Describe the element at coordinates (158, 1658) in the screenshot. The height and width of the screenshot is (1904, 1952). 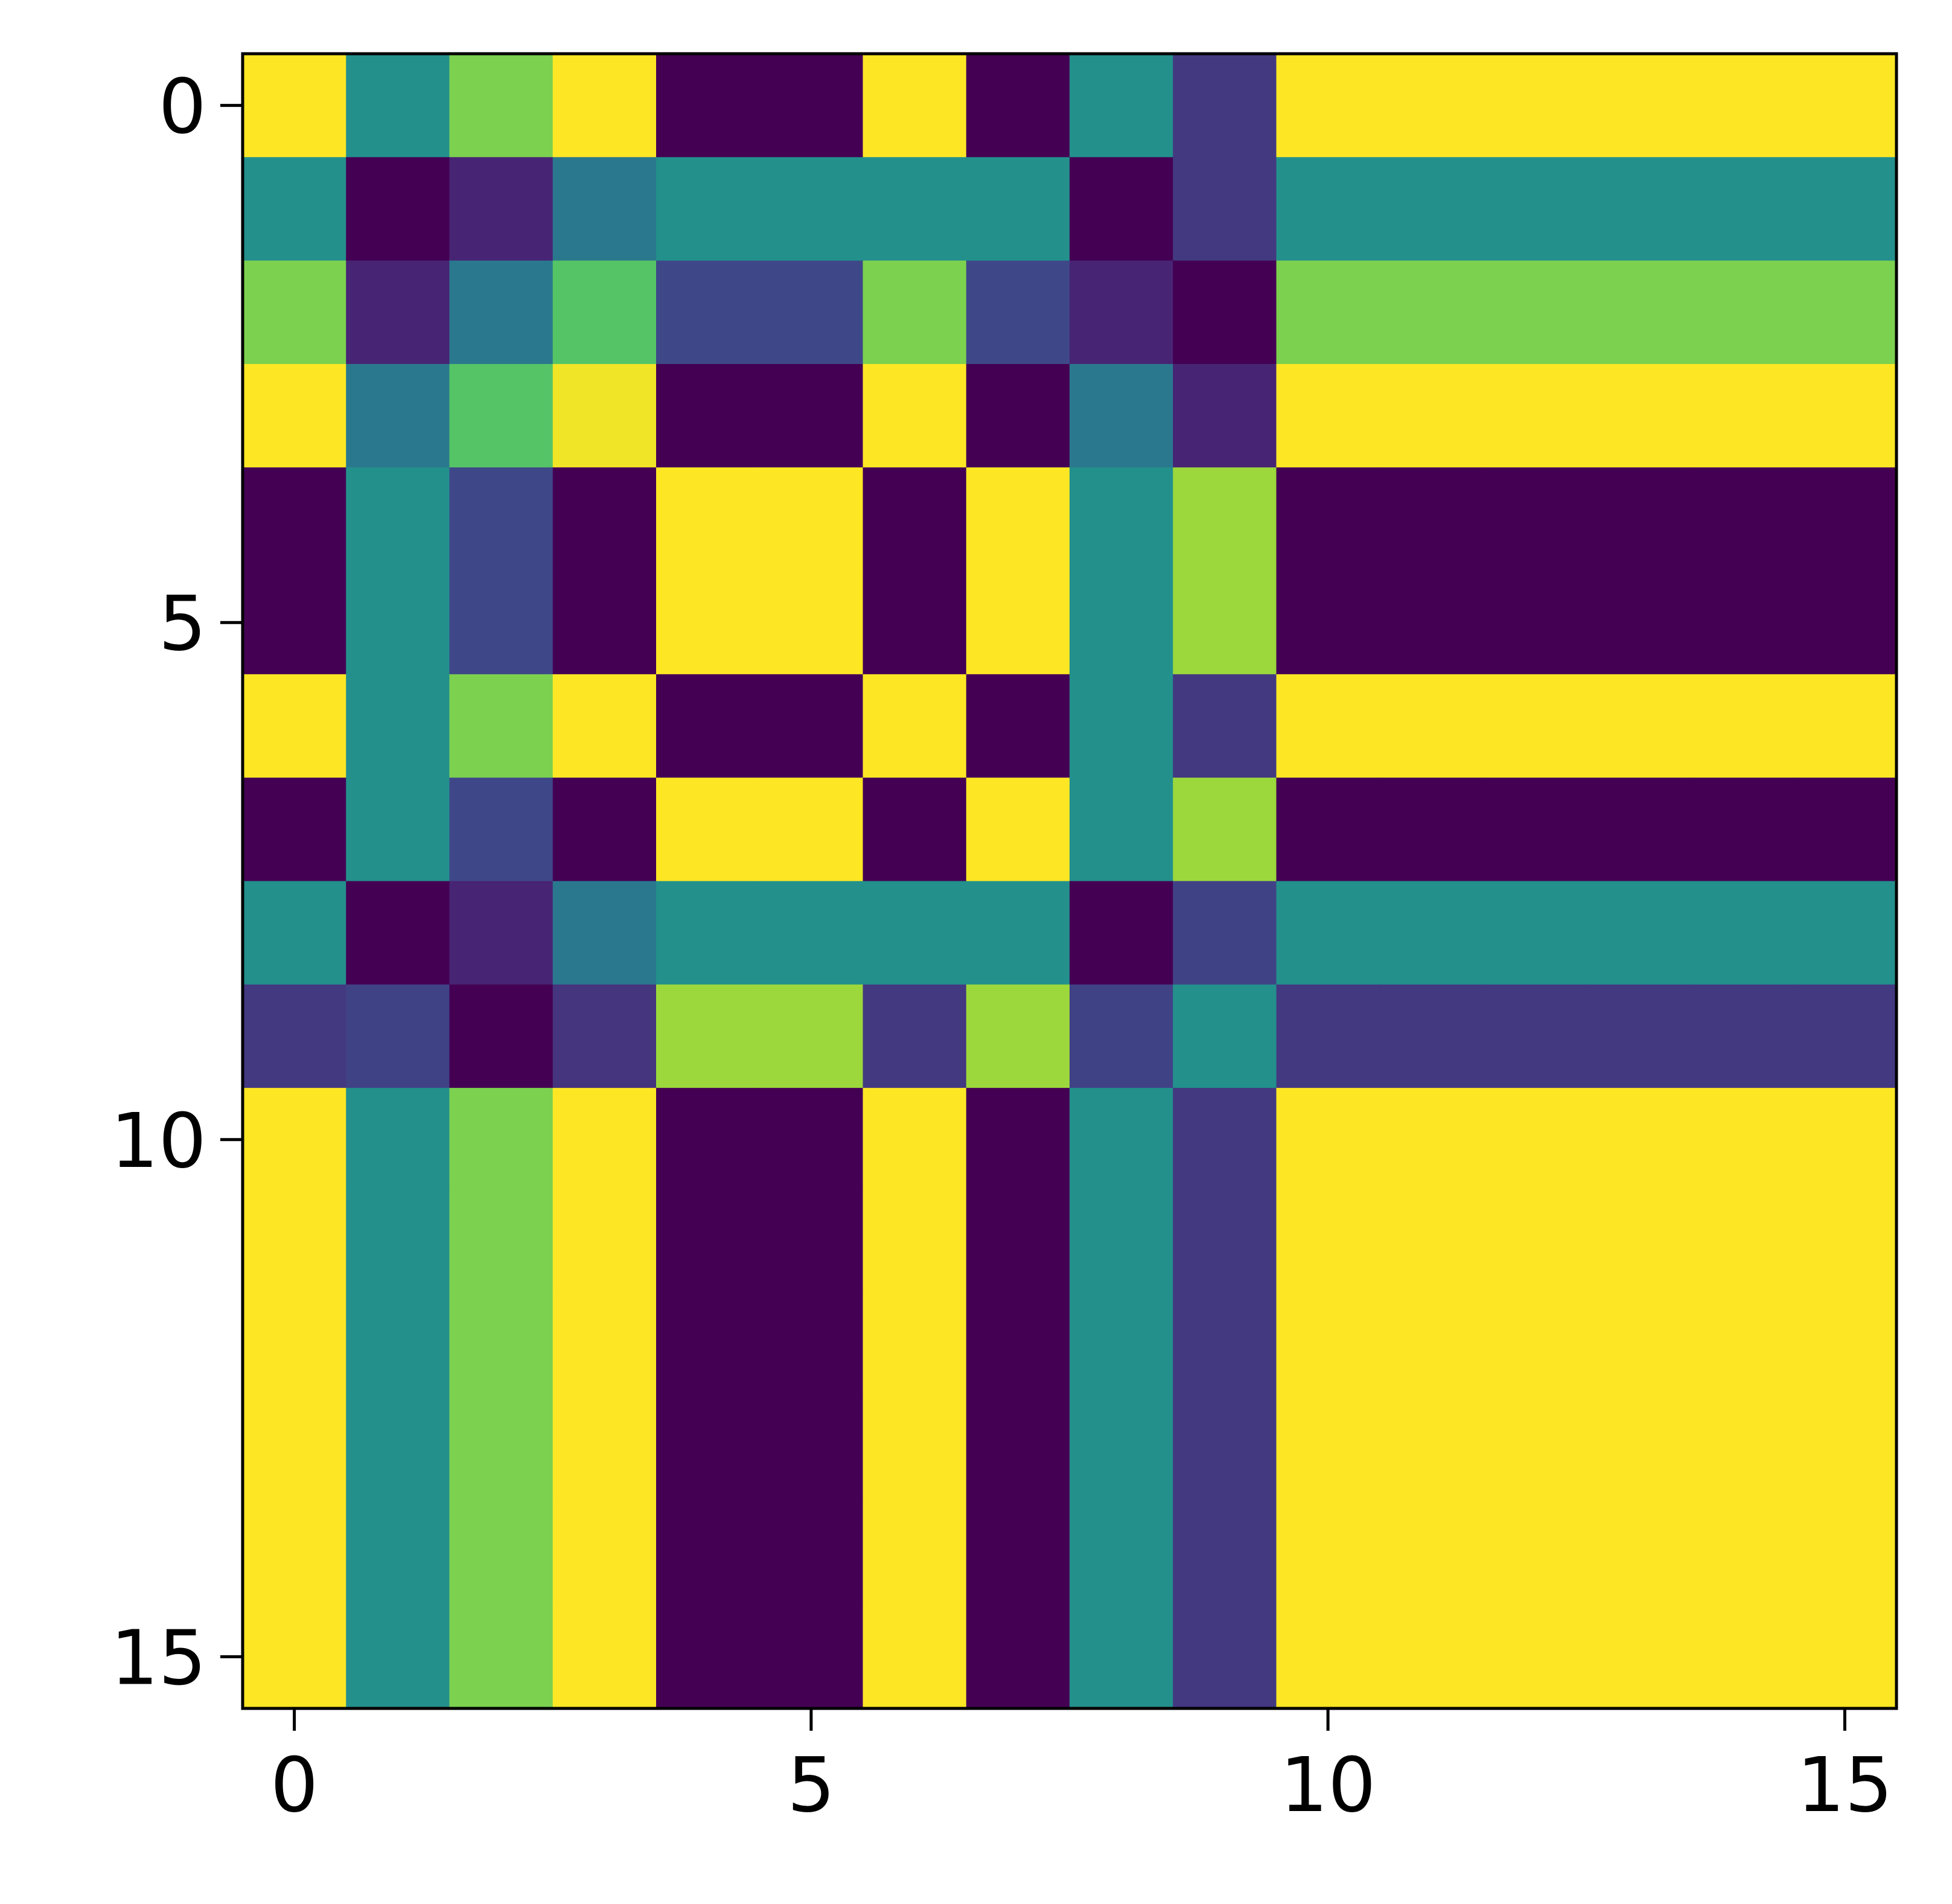
I see `y-tick-label: 15` at that location.